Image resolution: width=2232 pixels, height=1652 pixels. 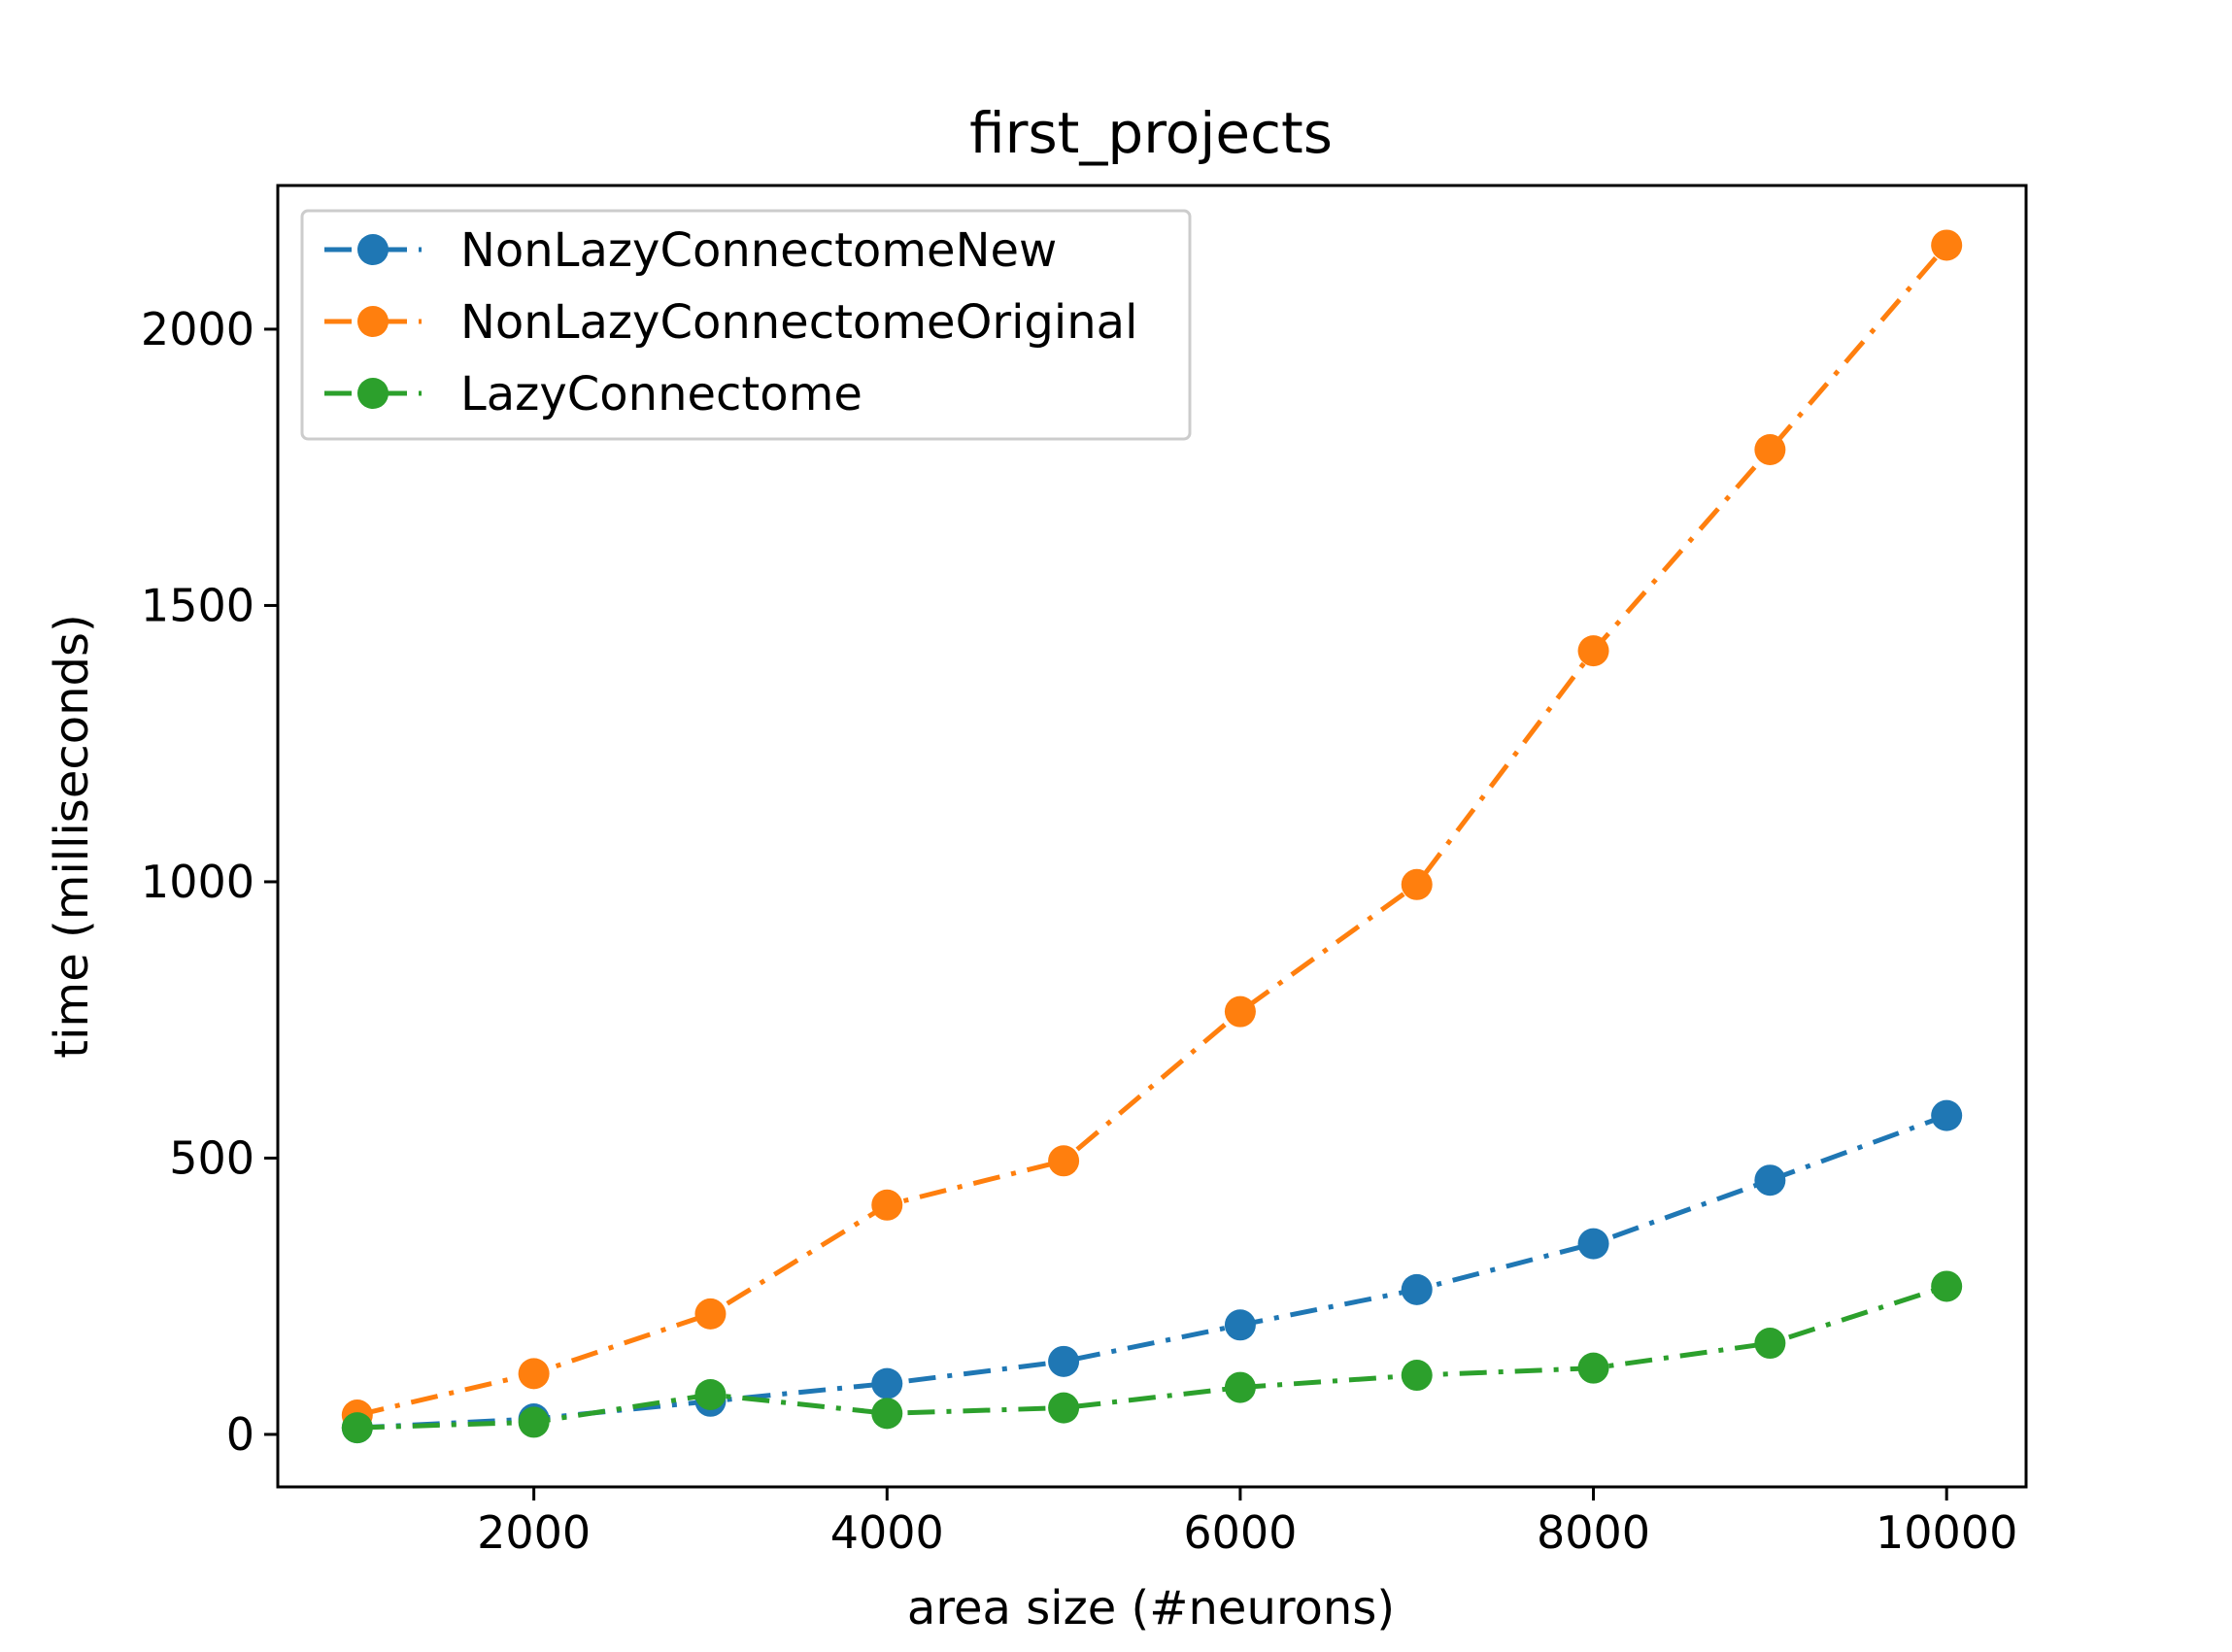 I want to click on y-tick-label: 2000, so click(x=197, y=329).